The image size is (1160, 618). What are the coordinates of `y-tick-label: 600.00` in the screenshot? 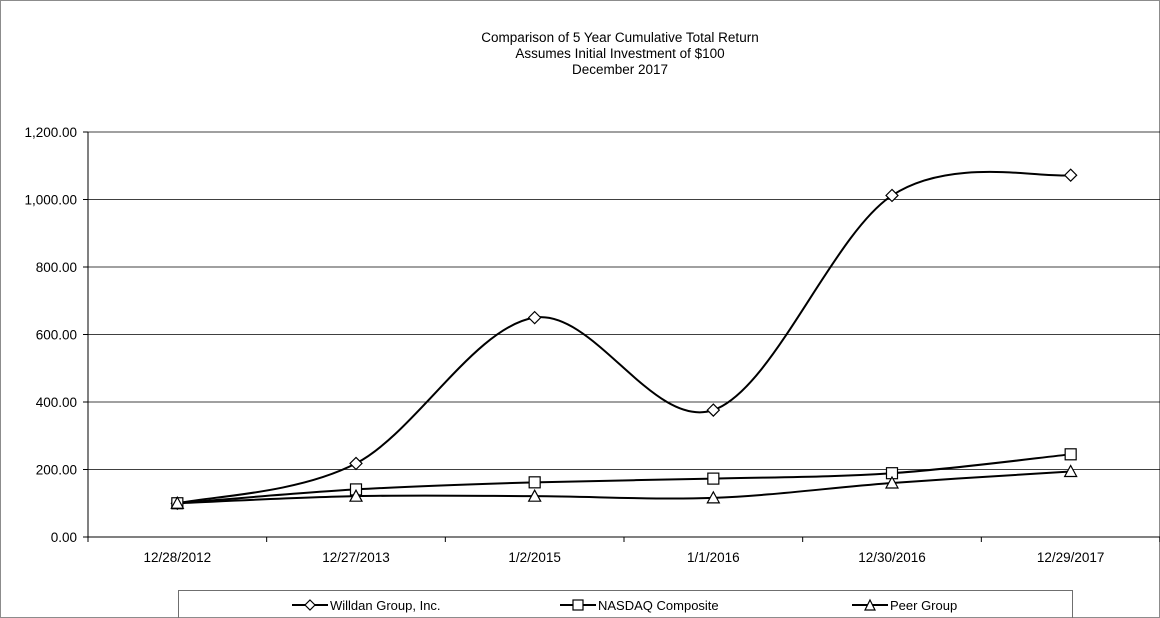 It's located at (56, 335).